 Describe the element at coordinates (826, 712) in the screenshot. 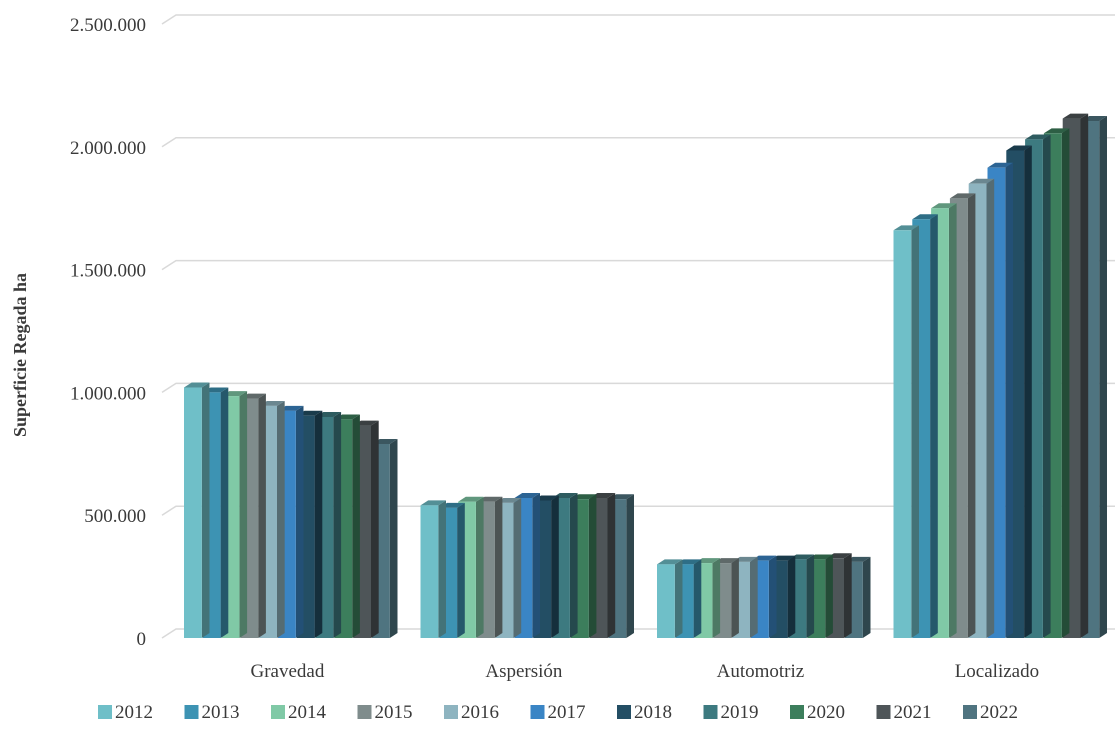

I see `legend-label: 2020` at that location.